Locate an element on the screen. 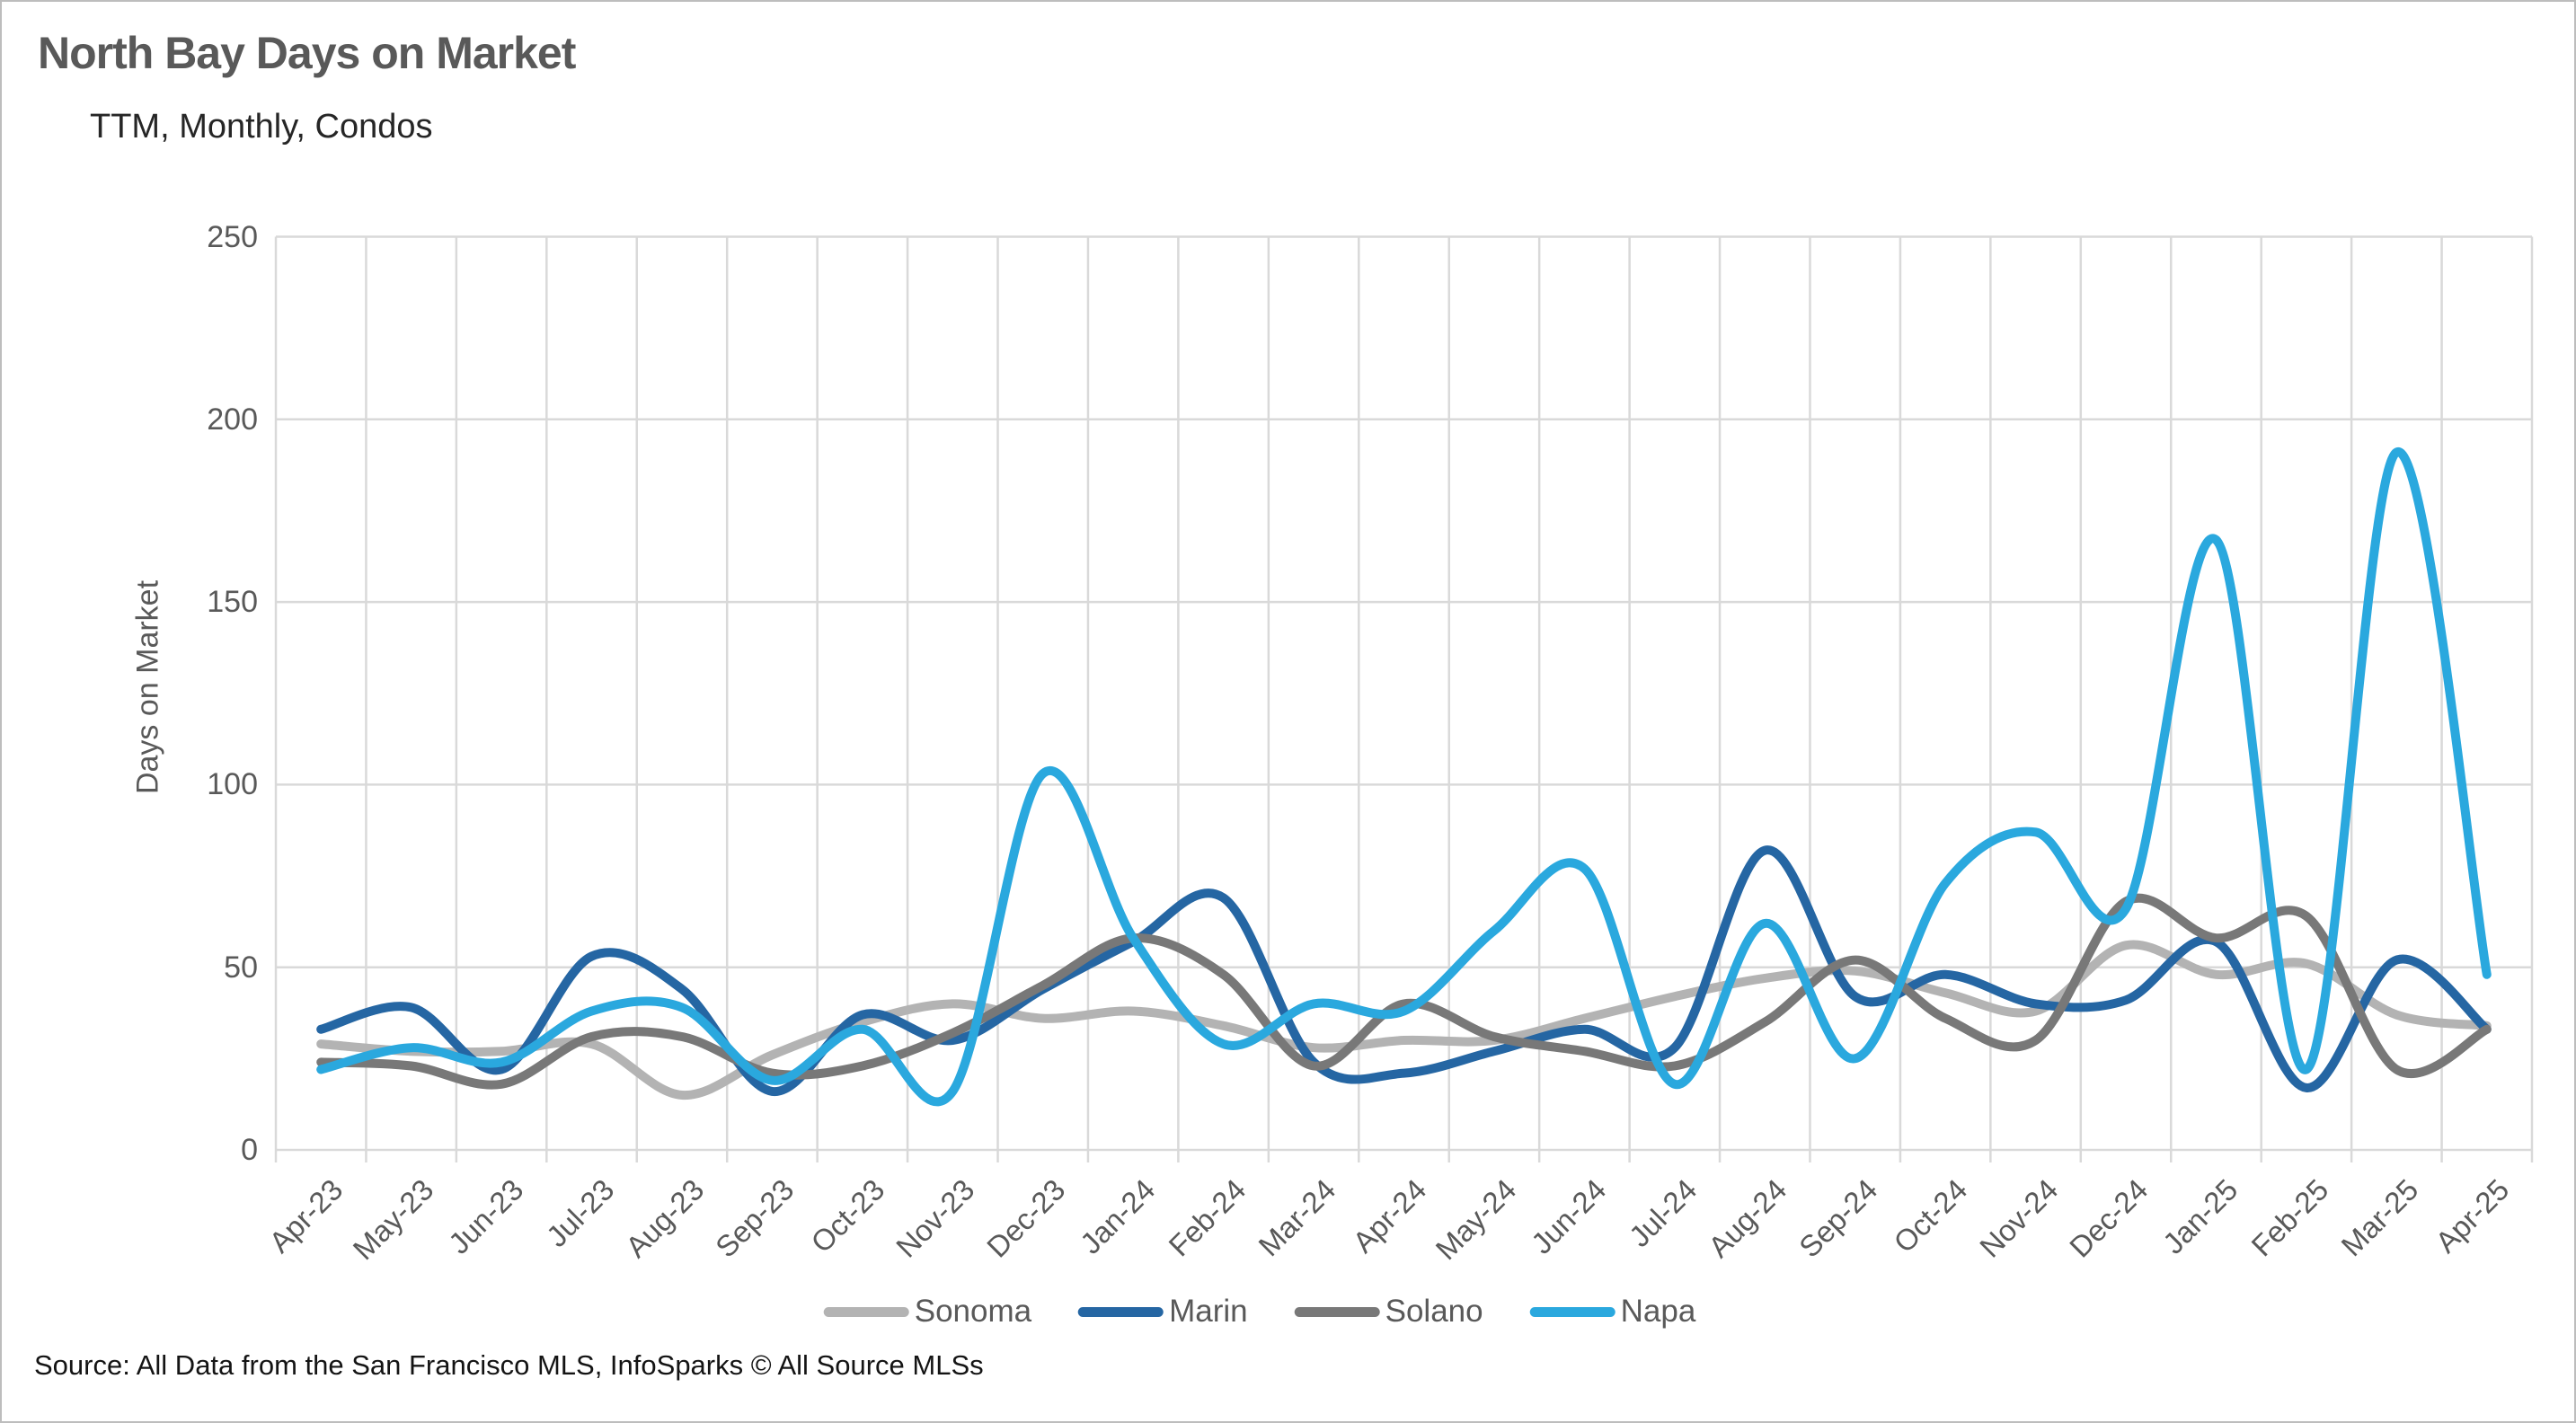  legend-swatch-solano is located at coordinates (1337, 1312).